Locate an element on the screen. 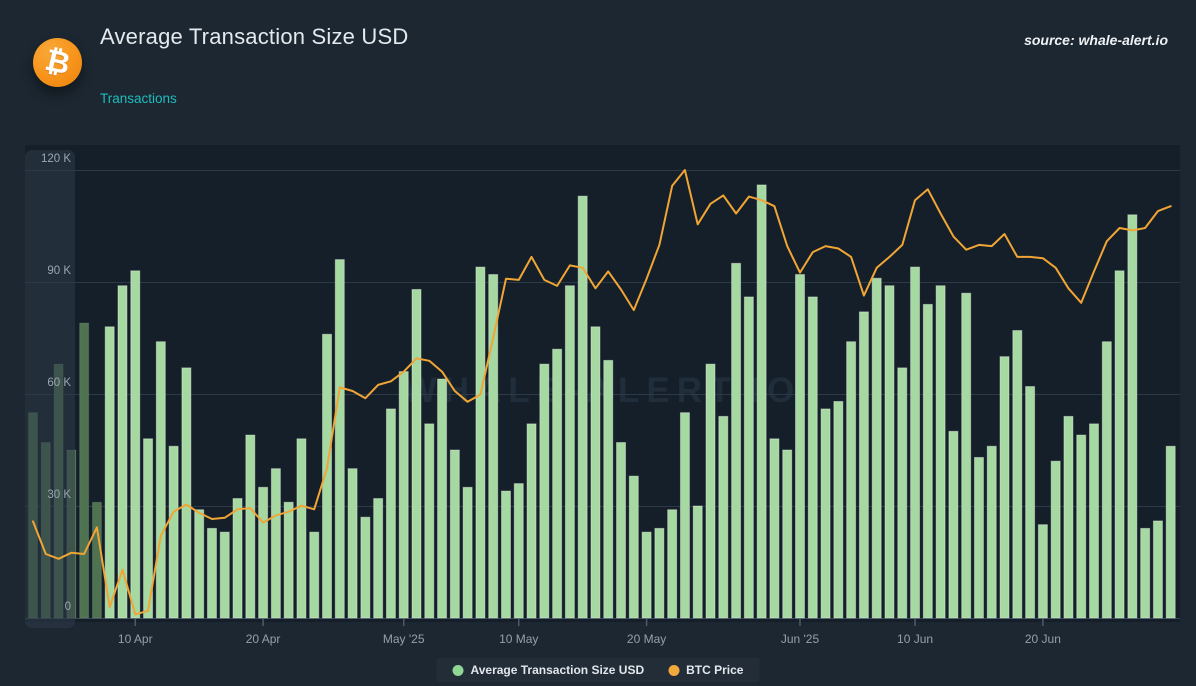 This screenshot has width=1196, height=686. legend-item-btc-price: BTC Price is located at coordinates (705, 670).